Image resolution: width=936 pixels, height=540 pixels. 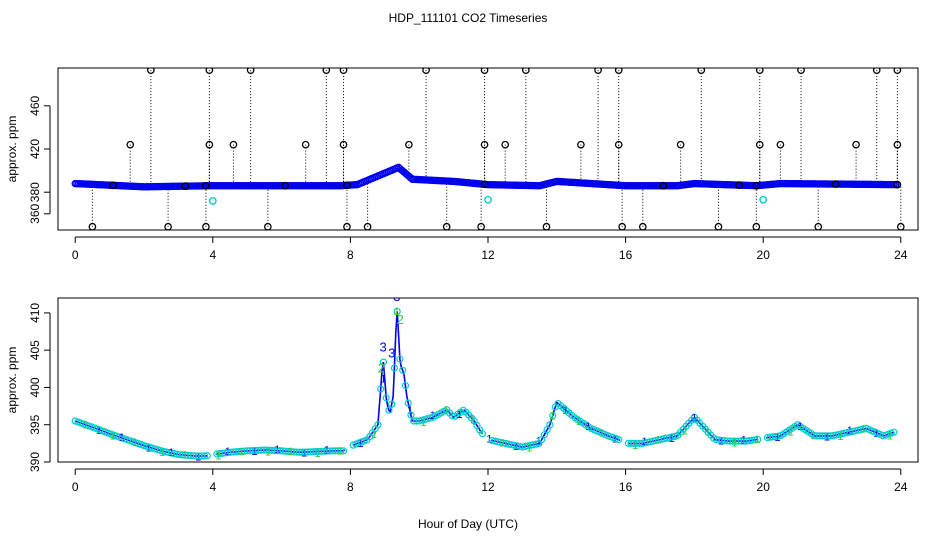 I want to click on y-axis-label: approx. ppm, so click(x=12, y=380).